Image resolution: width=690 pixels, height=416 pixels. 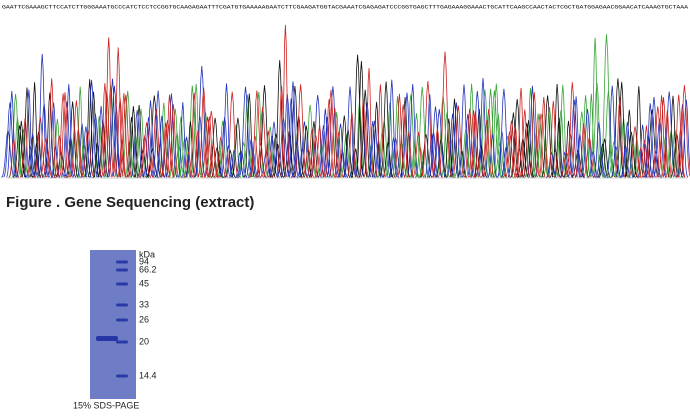 What do you see at coordinates (144, 319) in the screenshot?
I see `marker-label: 26` at bounding box center [144, 319].